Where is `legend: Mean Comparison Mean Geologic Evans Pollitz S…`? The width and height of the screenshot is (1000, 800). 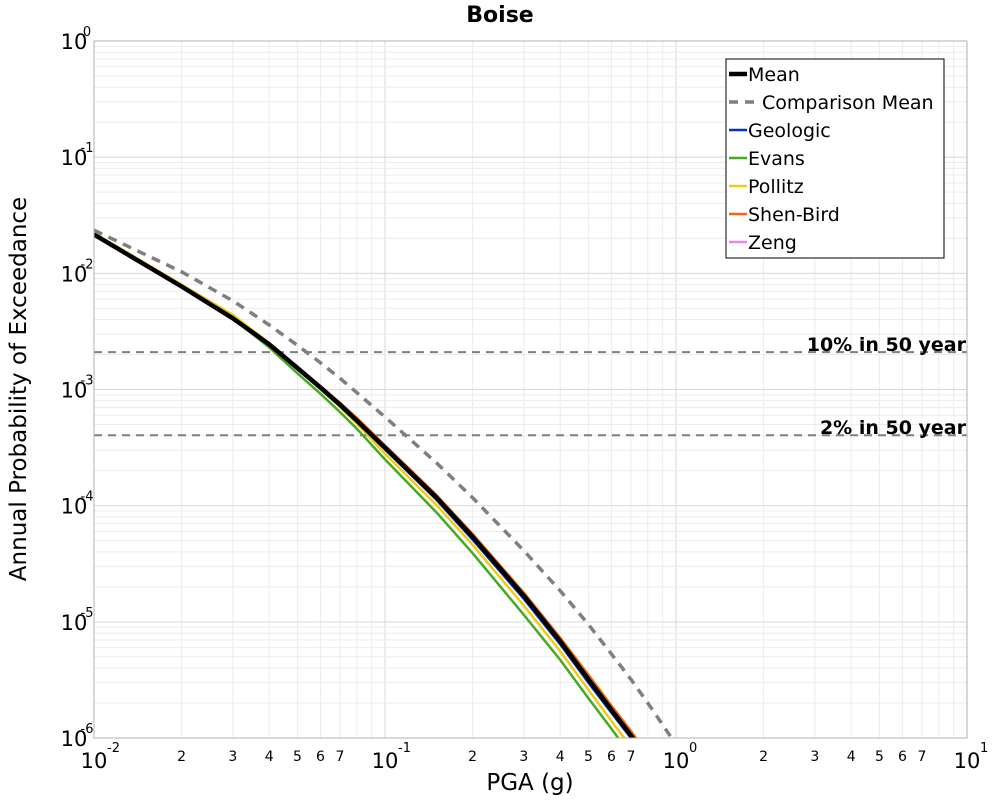
legend: Mean Comparison Mean Geologic Evans Pollitz S… is located at coordinates (835, 158).